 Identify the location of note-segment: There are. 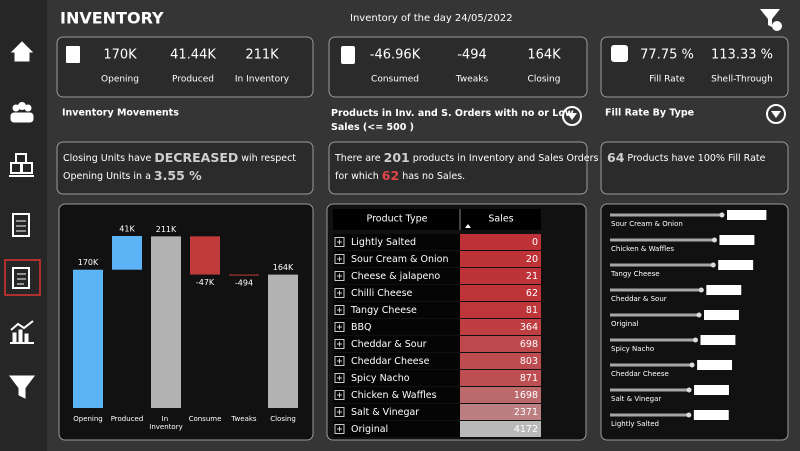
(359, 158).